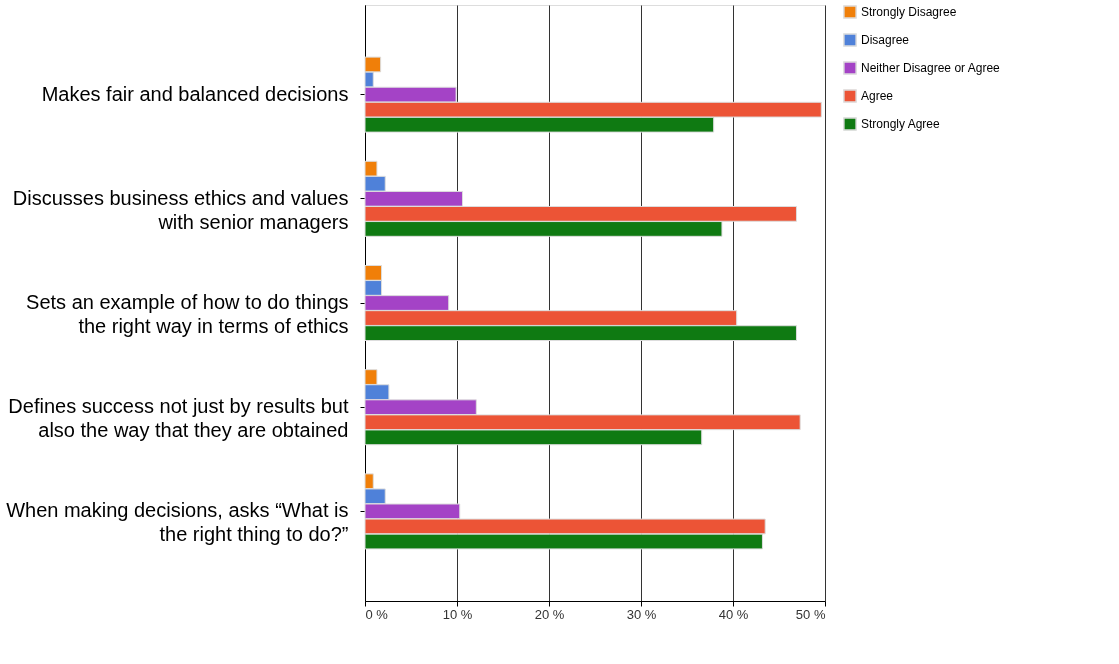 Image resolution: width=1119 pixels, height=664 pixels. I want to click on x-tick-label: 50 %, so click(810, 614).